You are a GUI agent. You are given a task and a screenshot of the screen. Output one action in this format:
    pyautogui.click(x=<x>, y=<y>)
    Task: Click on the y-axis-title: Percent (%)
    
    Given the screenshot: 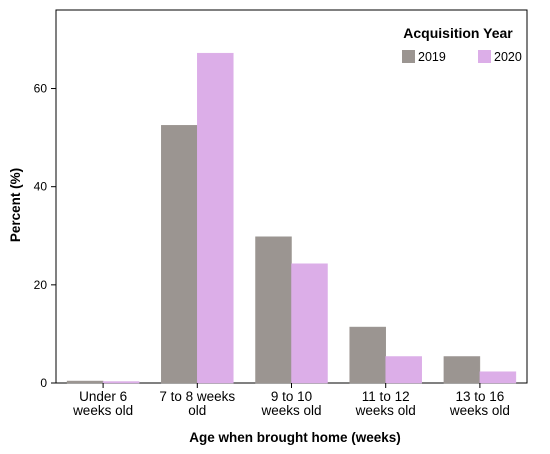 What is the action you would take?
    pyautogui.click(x=15, y=205)
    